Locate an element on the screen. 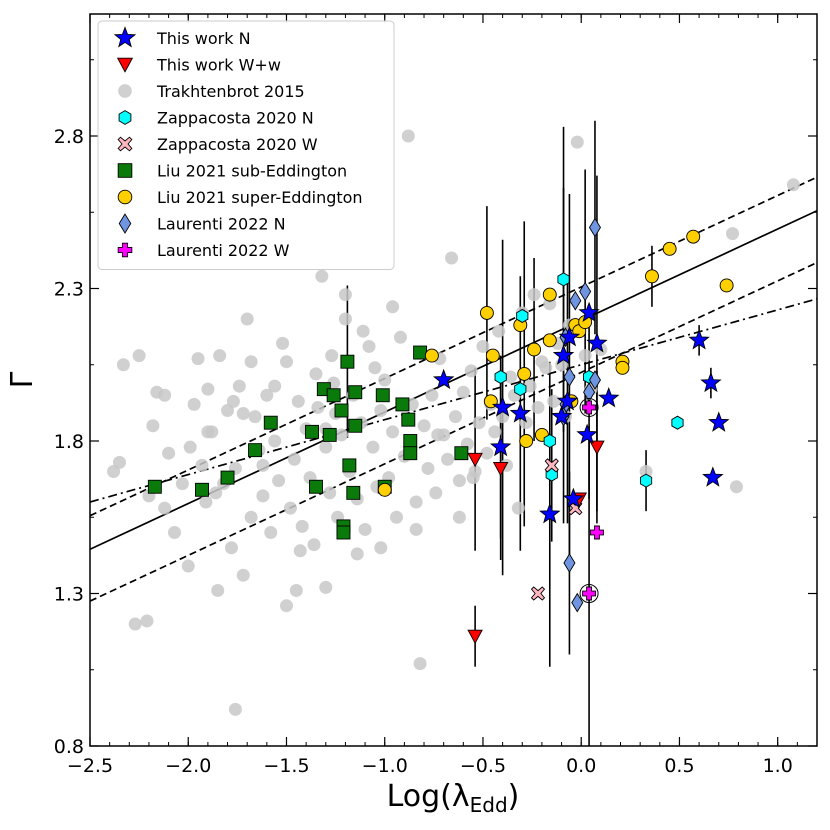  this-work-w-w-point is located at coordinates (475, 460).